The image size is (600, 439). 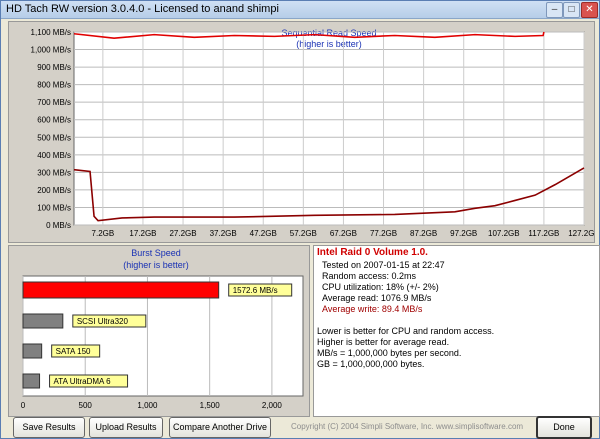 What do you see at coordinates (589, 10) in the screenshot?
I see `close-icon: ✕` at bounding box center [589, 10].